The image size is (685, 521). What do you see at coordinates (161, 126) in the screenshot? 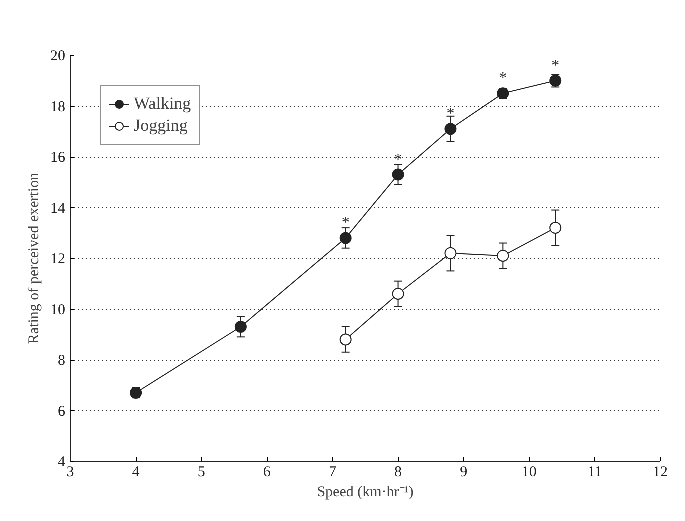
I see `legend-label: Jogging` at bounding box center [161, 126].